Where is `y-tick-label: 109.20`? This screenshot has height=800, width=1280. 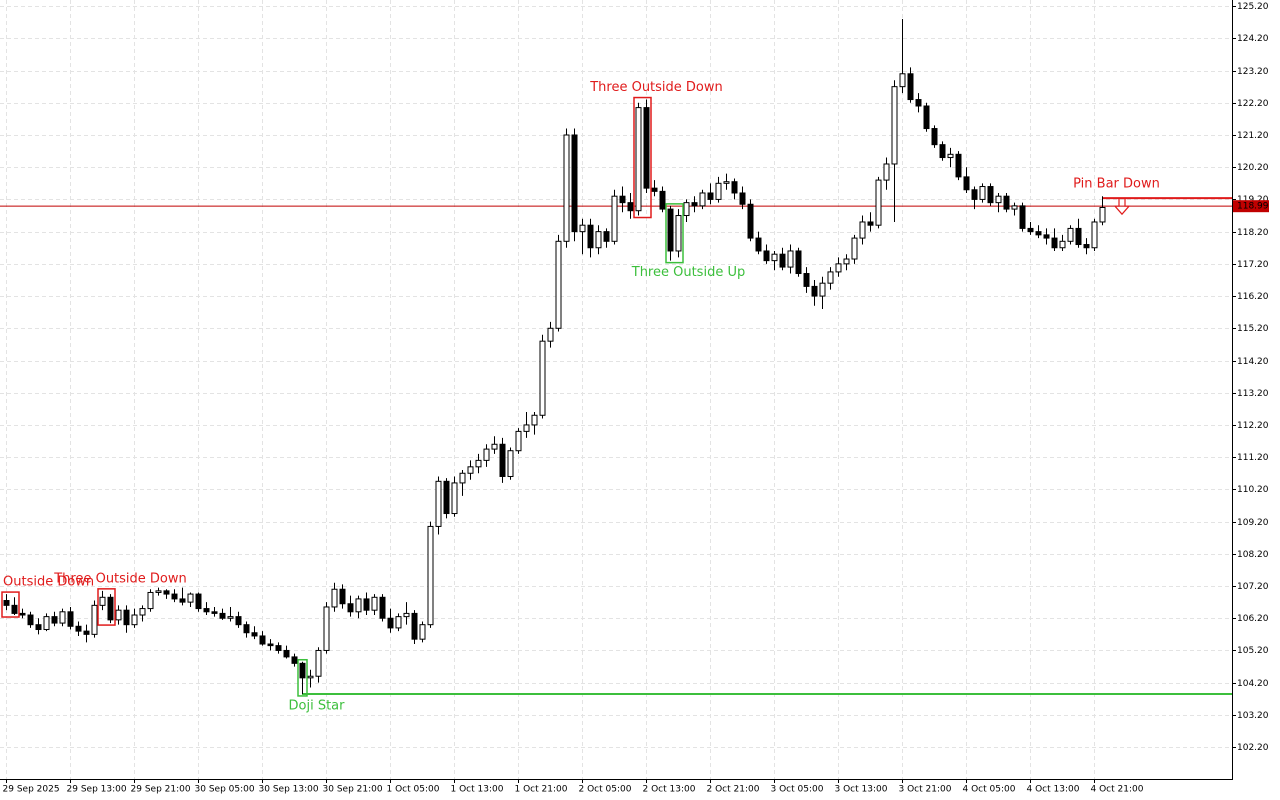 y-tick-label: 109.20 is located at coordinates (1253, 523).